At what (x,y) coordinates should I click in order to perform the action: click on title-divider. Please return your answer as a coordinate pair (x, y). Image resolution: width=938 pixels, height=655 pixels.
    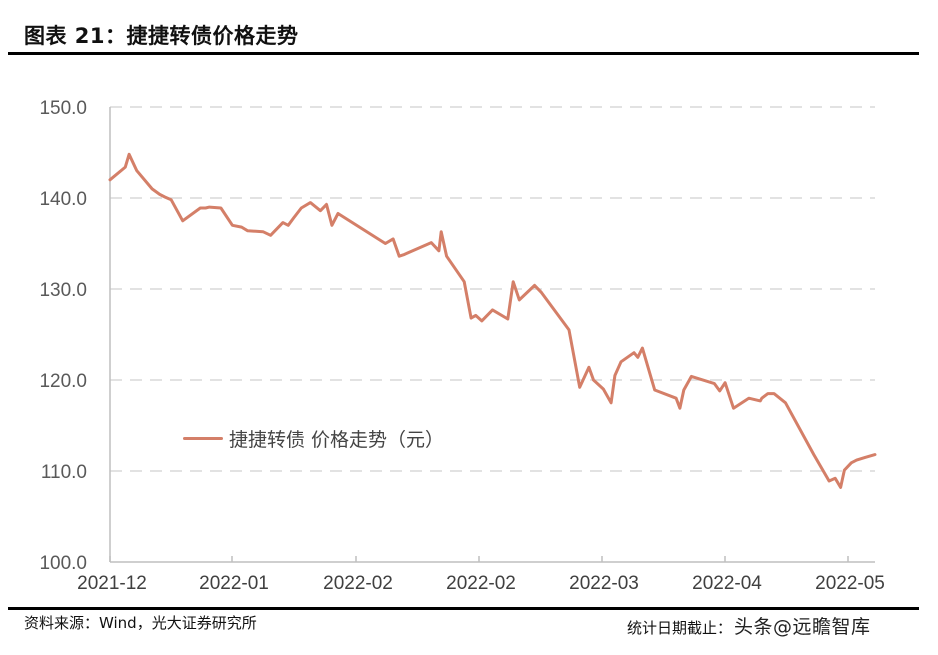
    Looking at the image, I should click on (463, 53).